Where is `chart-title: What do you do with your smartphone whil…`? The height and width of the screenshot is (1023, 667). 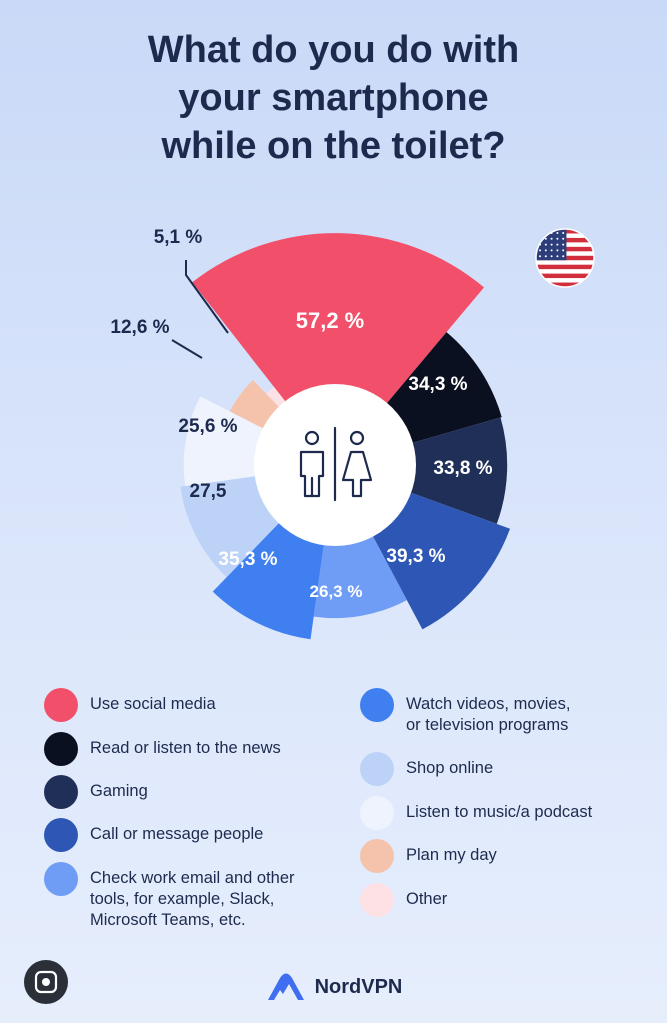 chart-title: What do you do with your smartphone whil… is located at coordinates (333, 98).